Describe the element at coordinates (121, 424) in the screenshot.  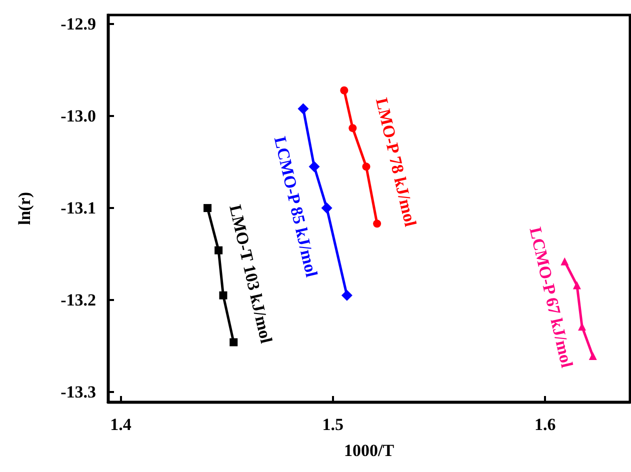
I see `x-tick-label: 1.4` at that location.